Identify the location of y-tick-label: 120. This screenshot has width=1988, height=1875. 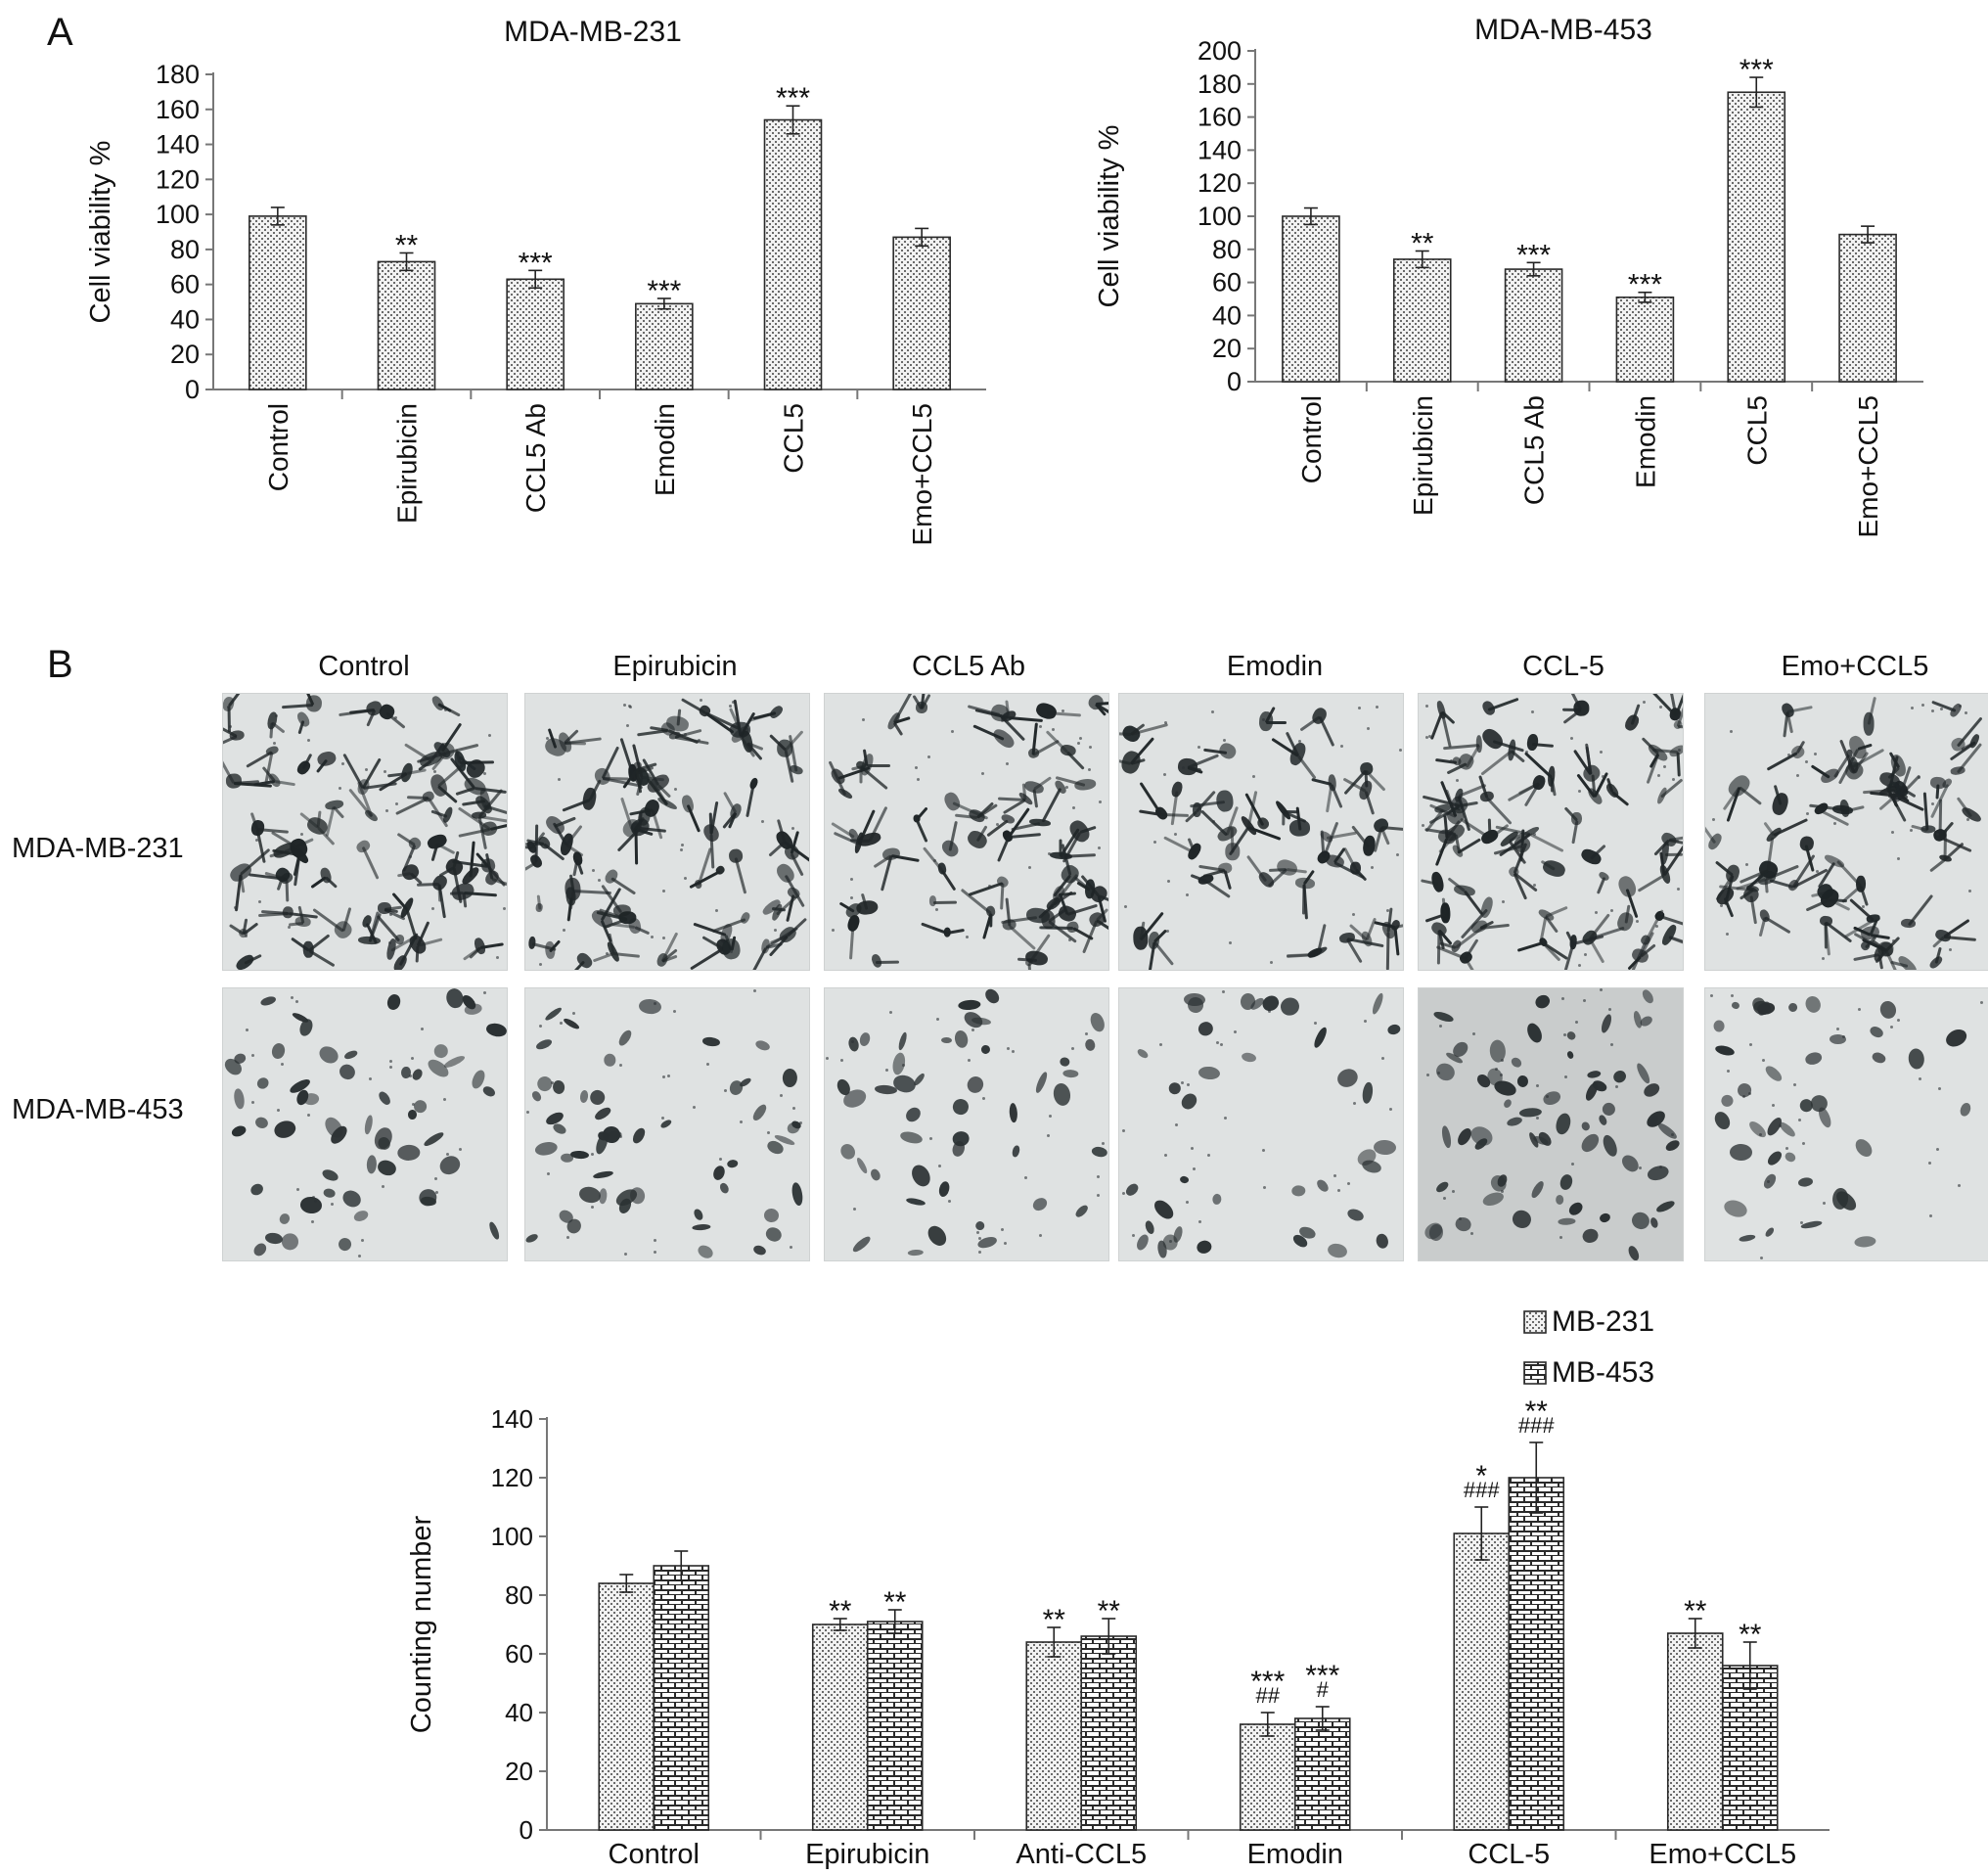
(178, 179).